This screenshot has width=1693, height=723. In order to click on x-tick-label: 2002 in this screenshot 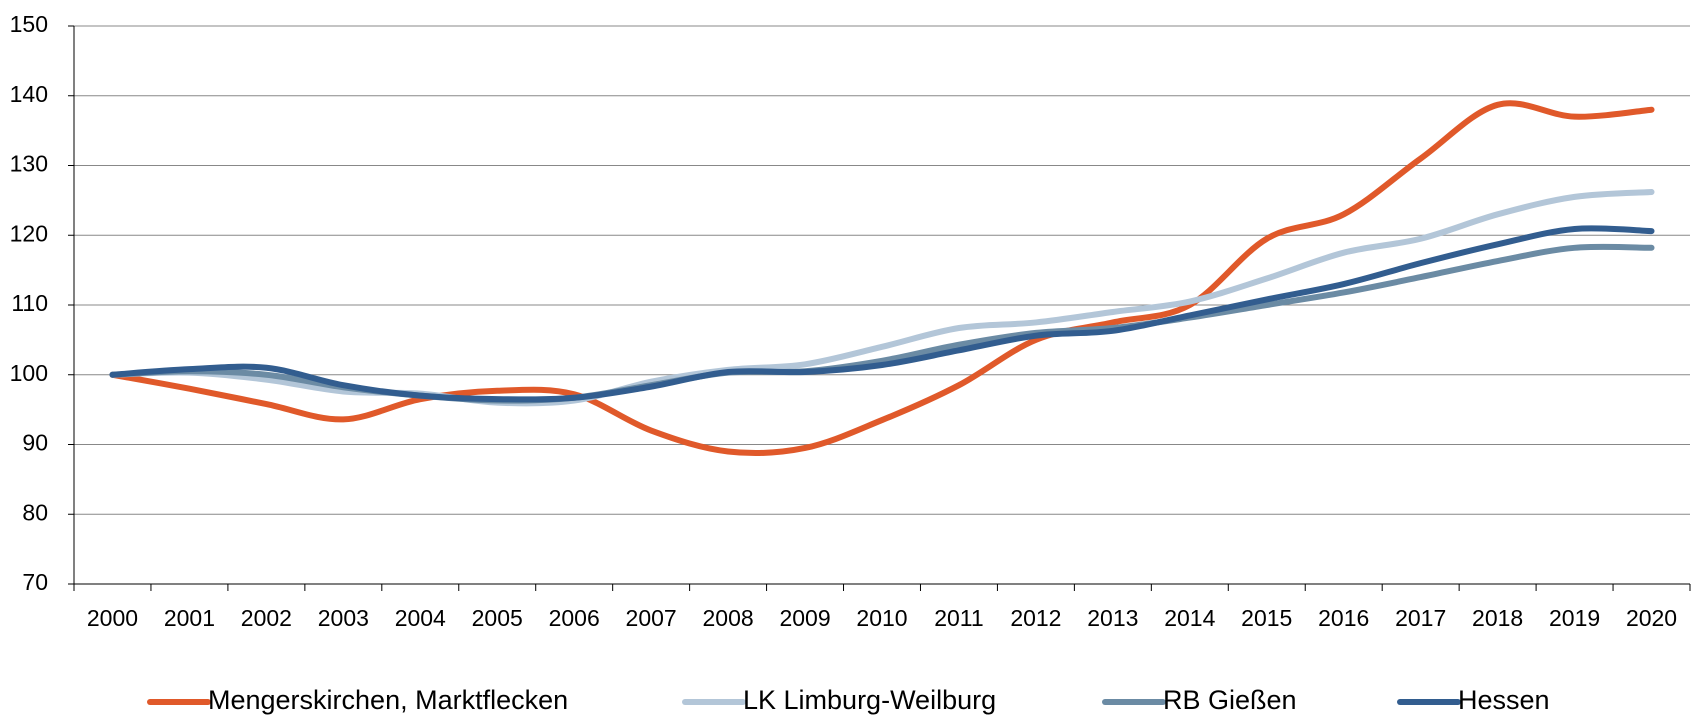, I will do `click(266, 618)`.